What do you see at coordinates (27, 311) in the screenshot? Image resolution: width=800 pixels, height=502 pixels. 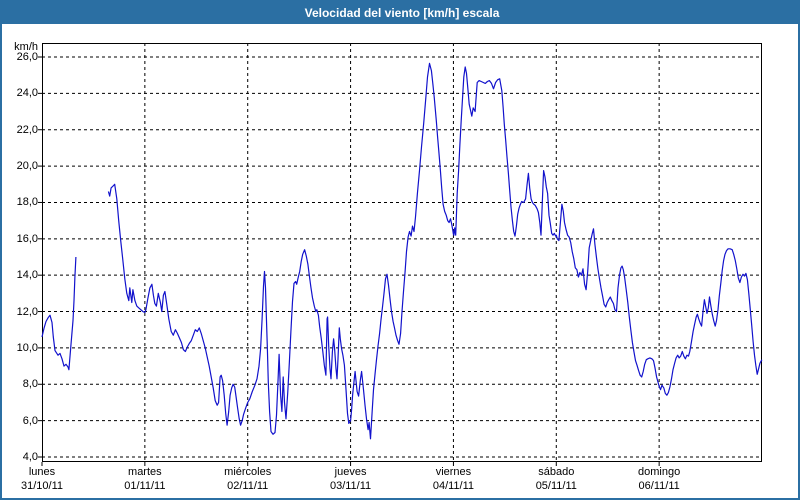 I see `y-axis-tick-label: 12,0` at bounding box center [27, 311].